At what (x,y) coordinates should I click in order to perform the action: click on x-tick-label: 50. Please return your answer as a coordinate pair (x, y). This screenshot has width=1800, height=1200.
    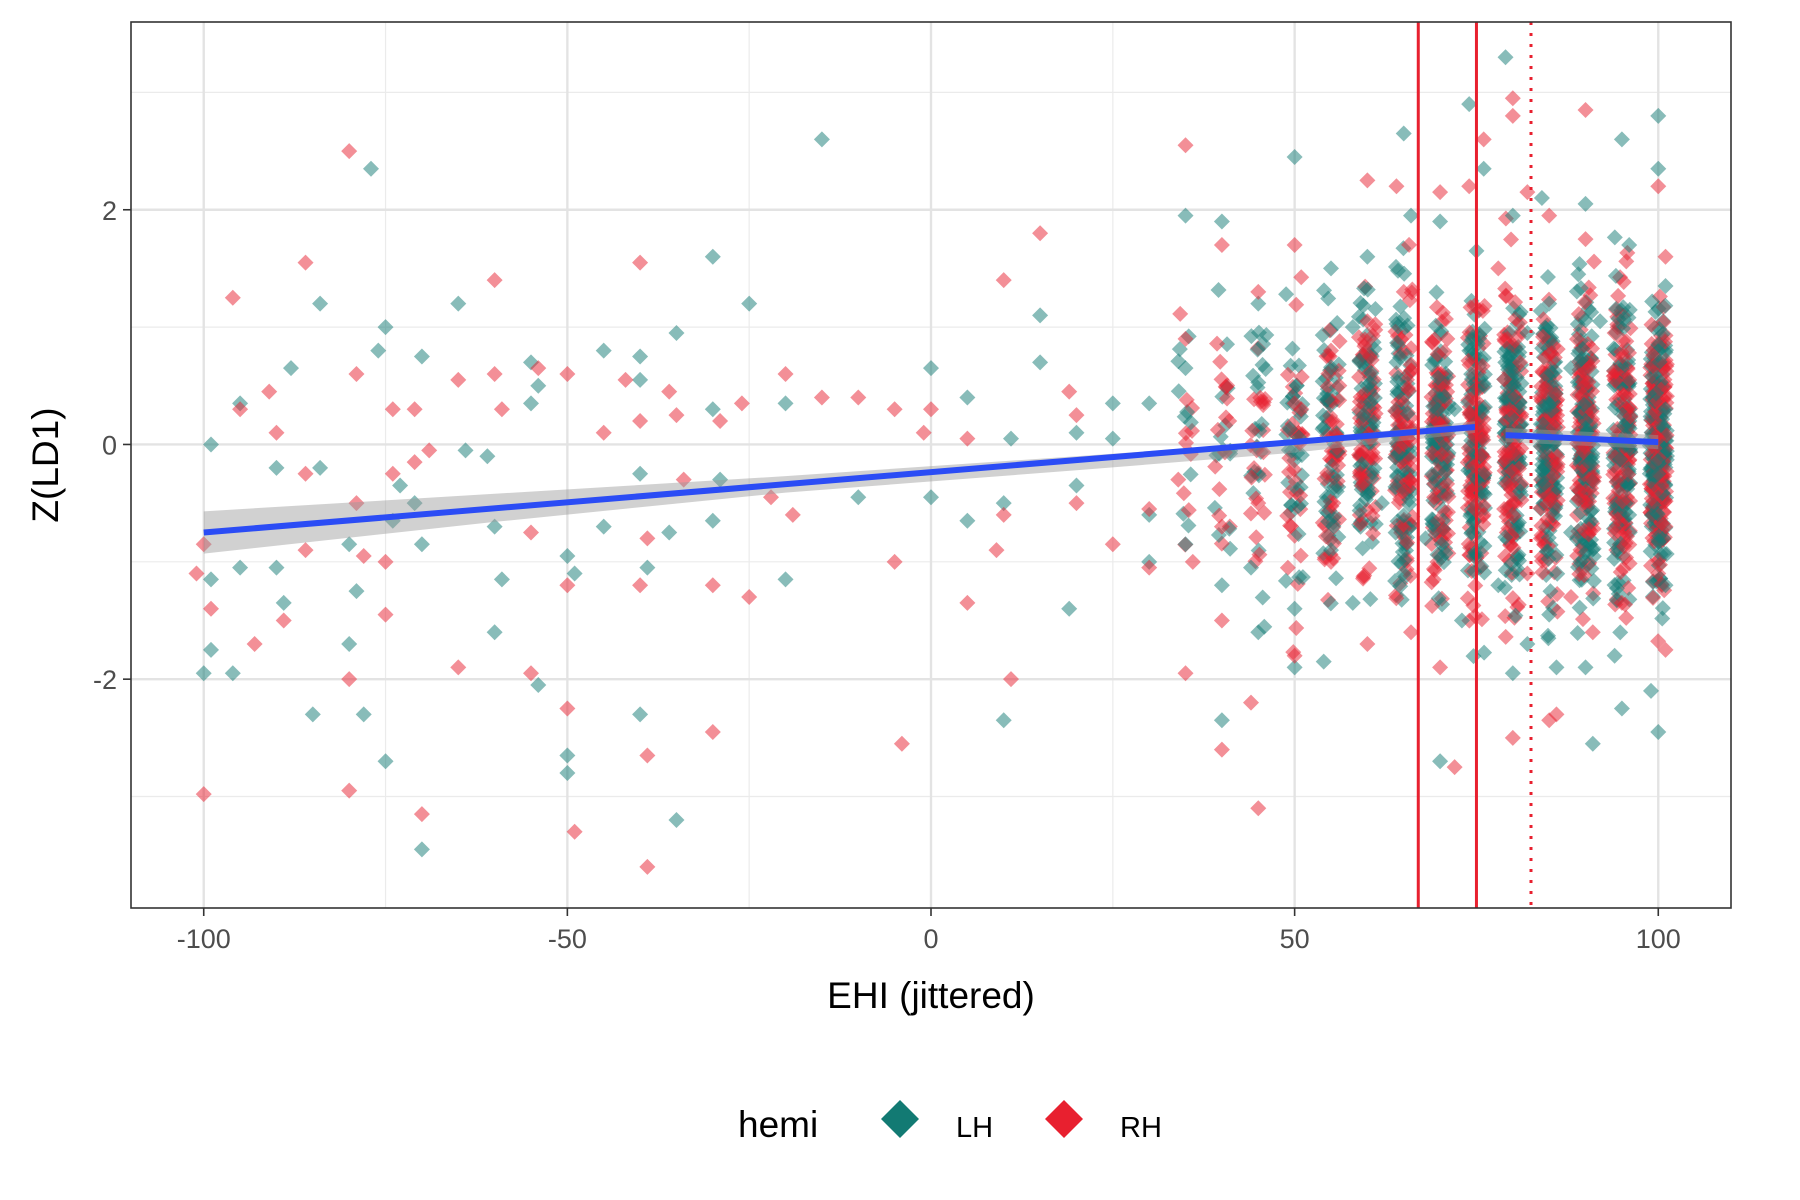
    Looking at the image, I should click on (1295, 939).